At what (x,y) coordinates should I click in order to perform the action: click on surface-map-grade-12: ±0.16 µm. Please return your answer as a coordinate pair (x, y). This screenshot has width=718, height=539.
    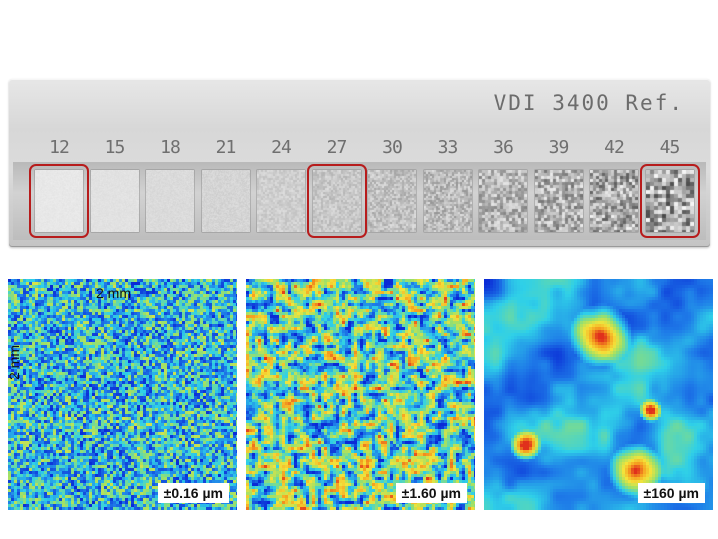
    Looking at the image, I should click on (122, 394).